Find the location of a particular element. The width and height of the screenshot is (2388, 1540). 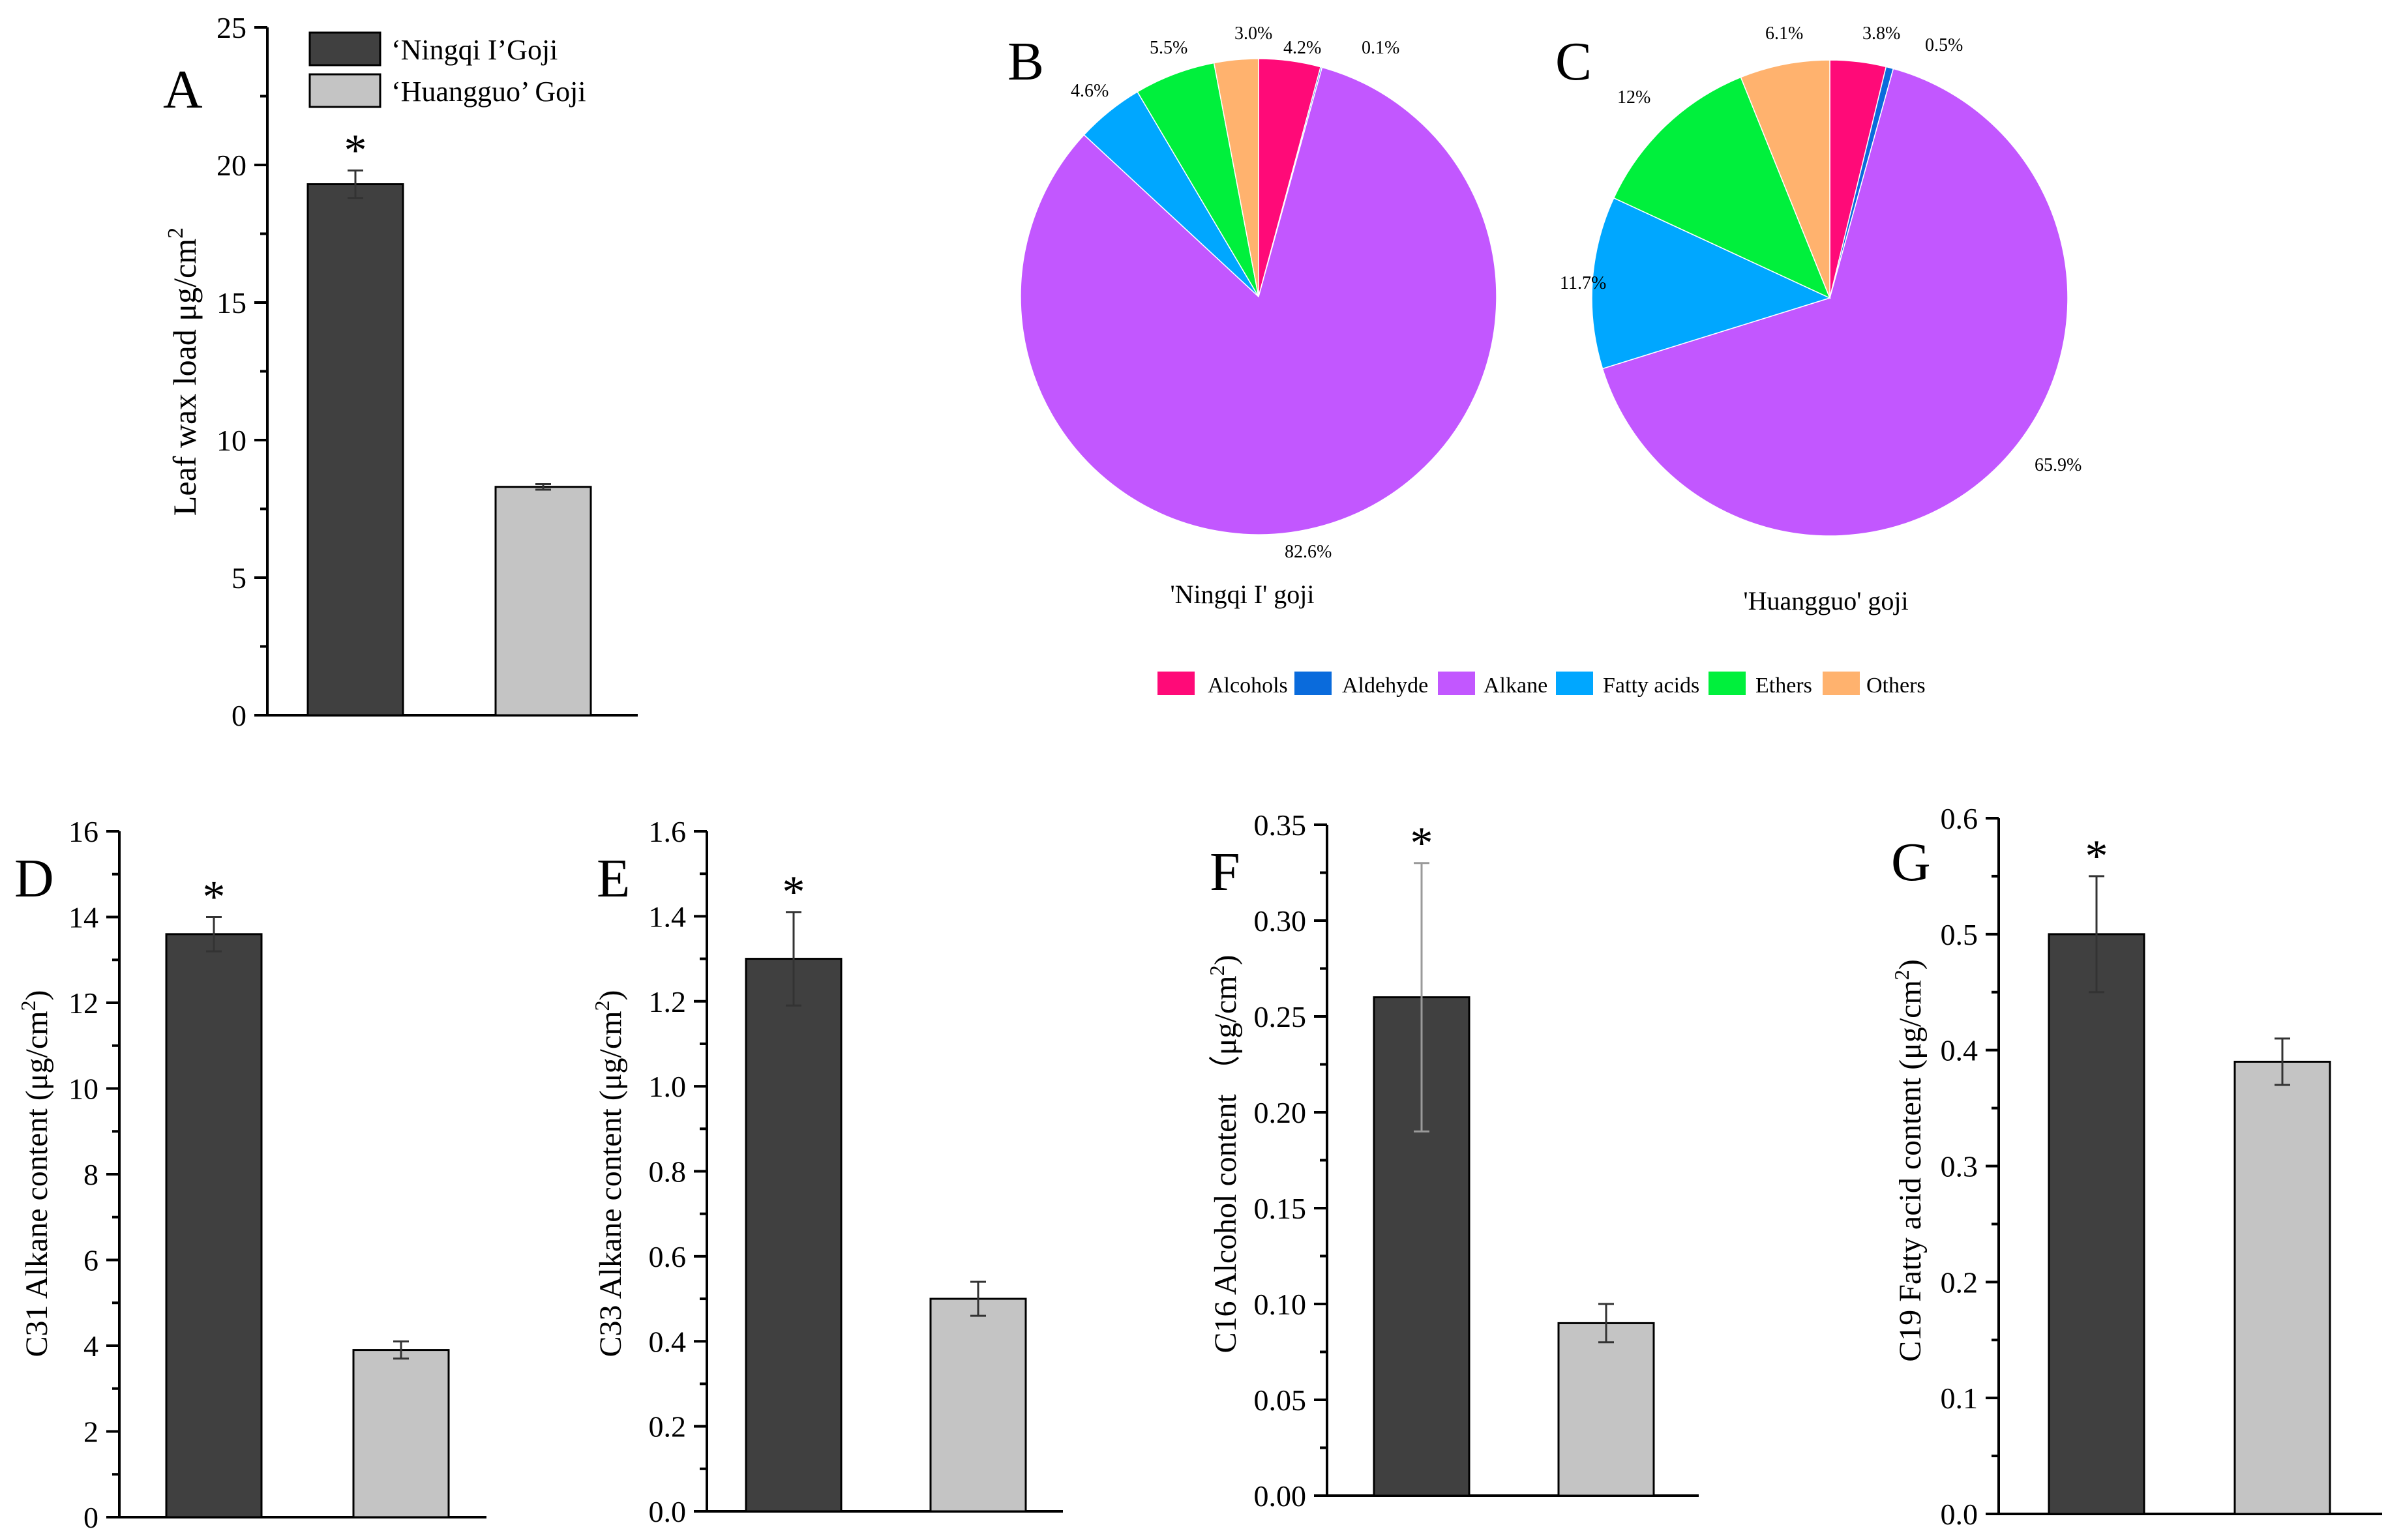

panel-e-bar-ningqi is located at coordinates (794, 1235).